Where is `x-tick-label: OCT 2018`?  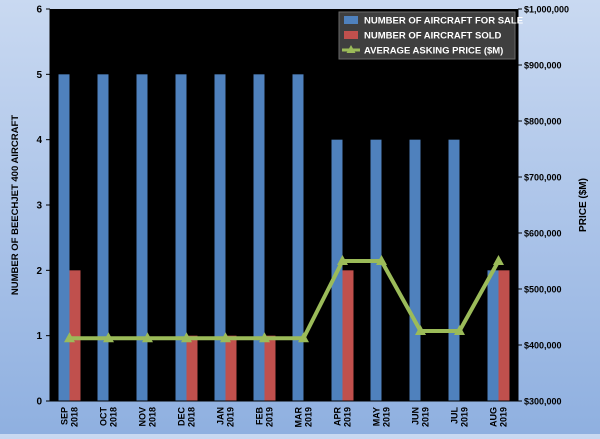
x-tick-label: OCT 2018 is located at coordinates (109, 417).